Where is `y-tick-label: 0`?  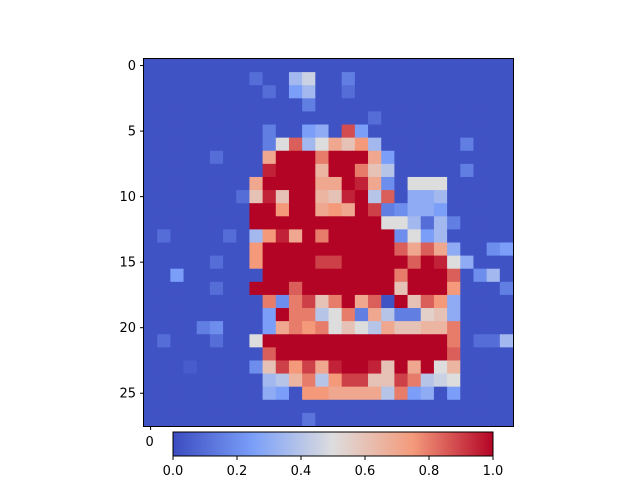 y-tick-label: 0 is located at coordinates (132, 66).